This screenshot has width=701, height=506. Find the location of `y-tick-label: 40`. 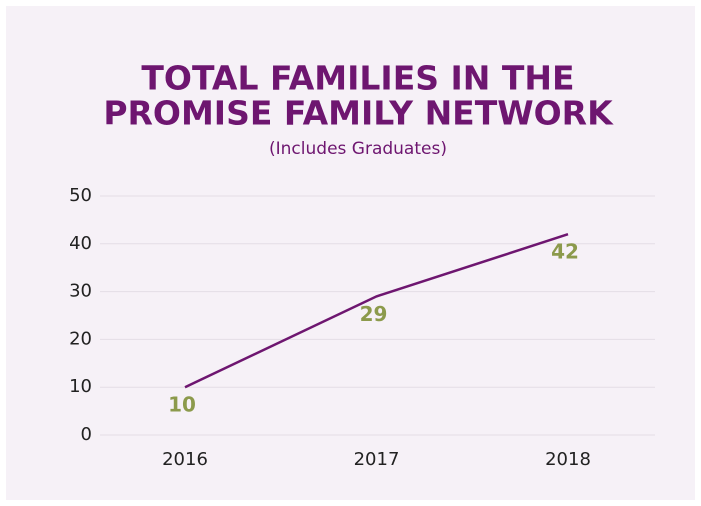

y-tick-label: 40 is located at coordinates (80, 243).